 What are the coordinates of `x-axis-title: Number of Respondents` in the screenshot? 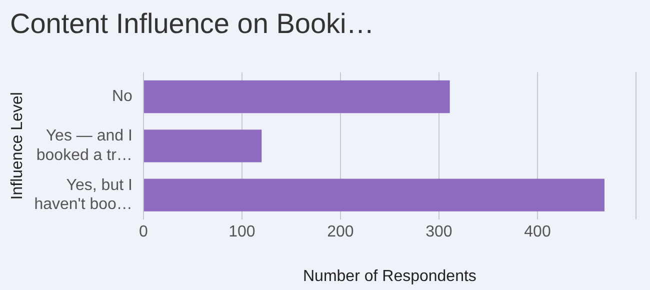 It's located at (389, 276).